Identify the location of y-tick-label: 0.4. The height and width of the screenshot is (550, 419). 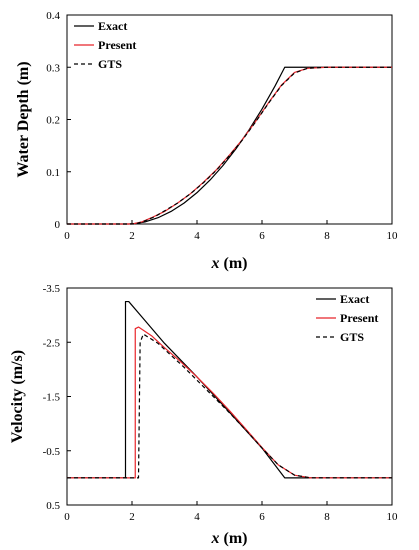
(53, 16).